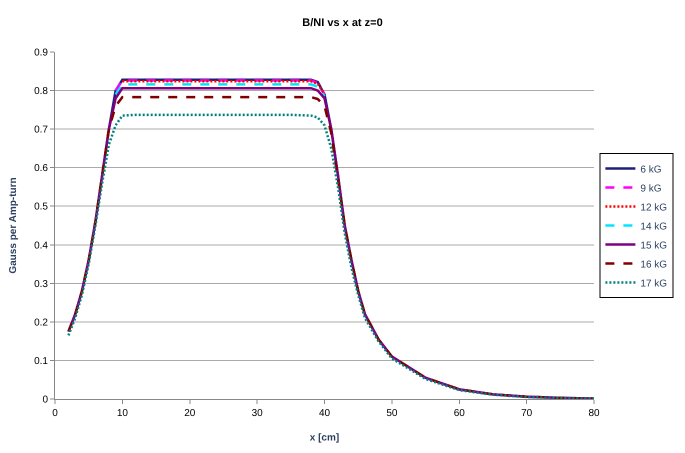  I want to click on y-tick-label: 0, so click(45, 400).